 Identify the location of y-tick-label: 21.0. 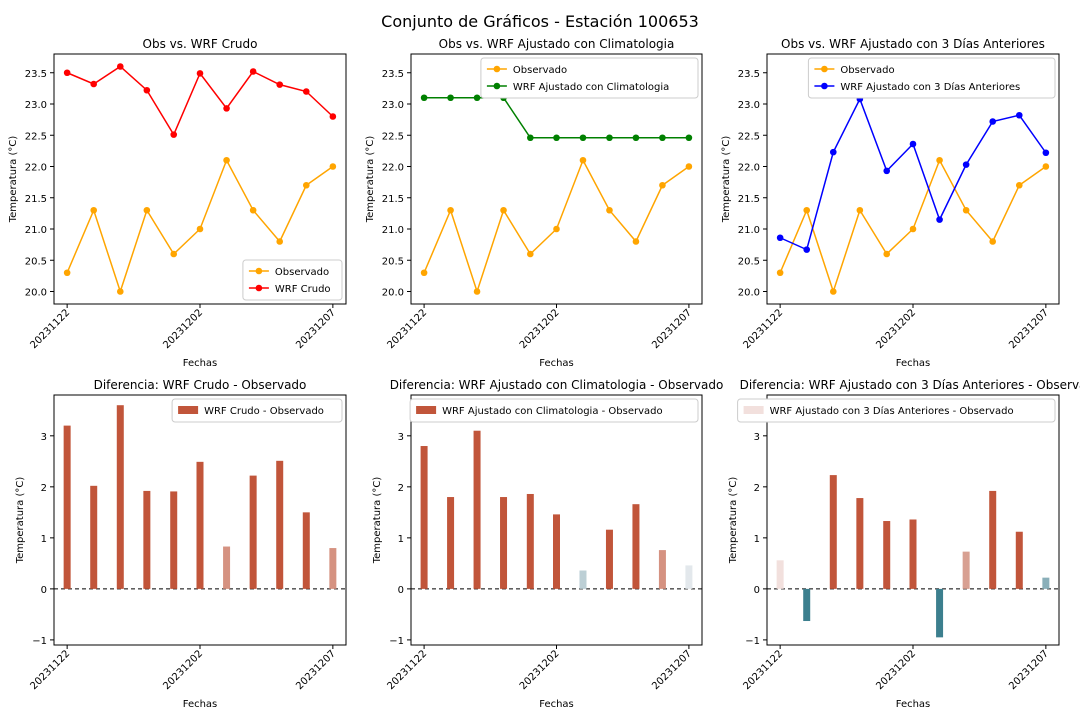
(393, 230).